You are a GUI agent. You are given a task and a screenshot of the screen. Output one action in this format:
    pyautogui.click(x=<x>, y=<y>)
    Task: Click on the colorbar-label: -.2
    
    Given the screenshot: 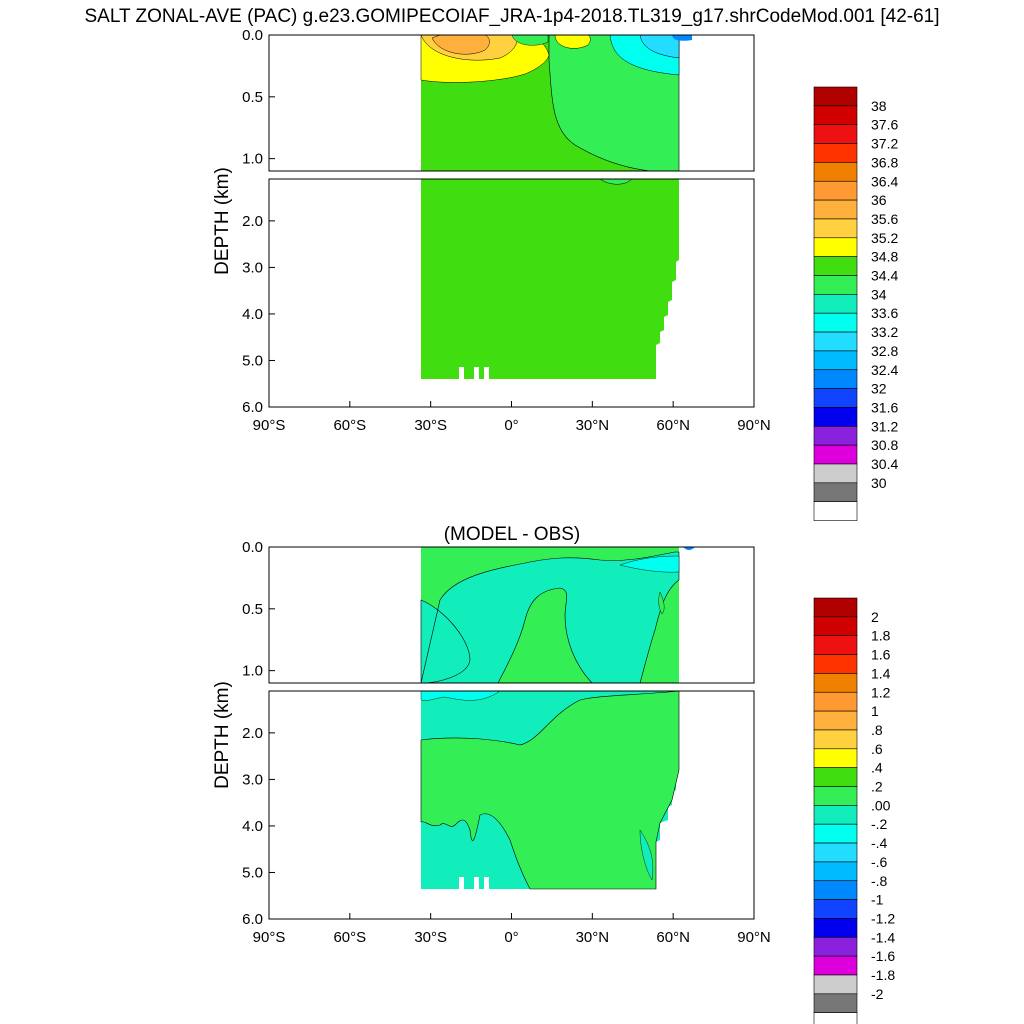 What is the action you would take?
    pyautogui.click(x=879, y=824)
    